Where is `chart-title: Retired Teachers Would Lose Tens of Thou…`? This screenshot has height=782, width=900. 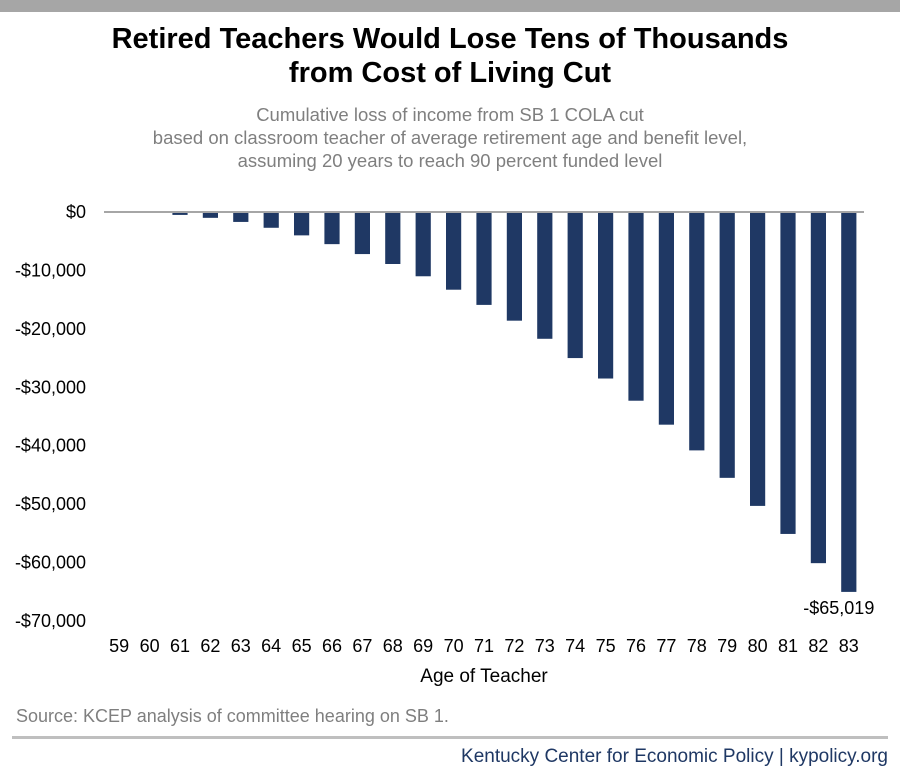
chart-title: Retired Teachers Would Lose Tens of Thou… is located at coordinates (450, 56).